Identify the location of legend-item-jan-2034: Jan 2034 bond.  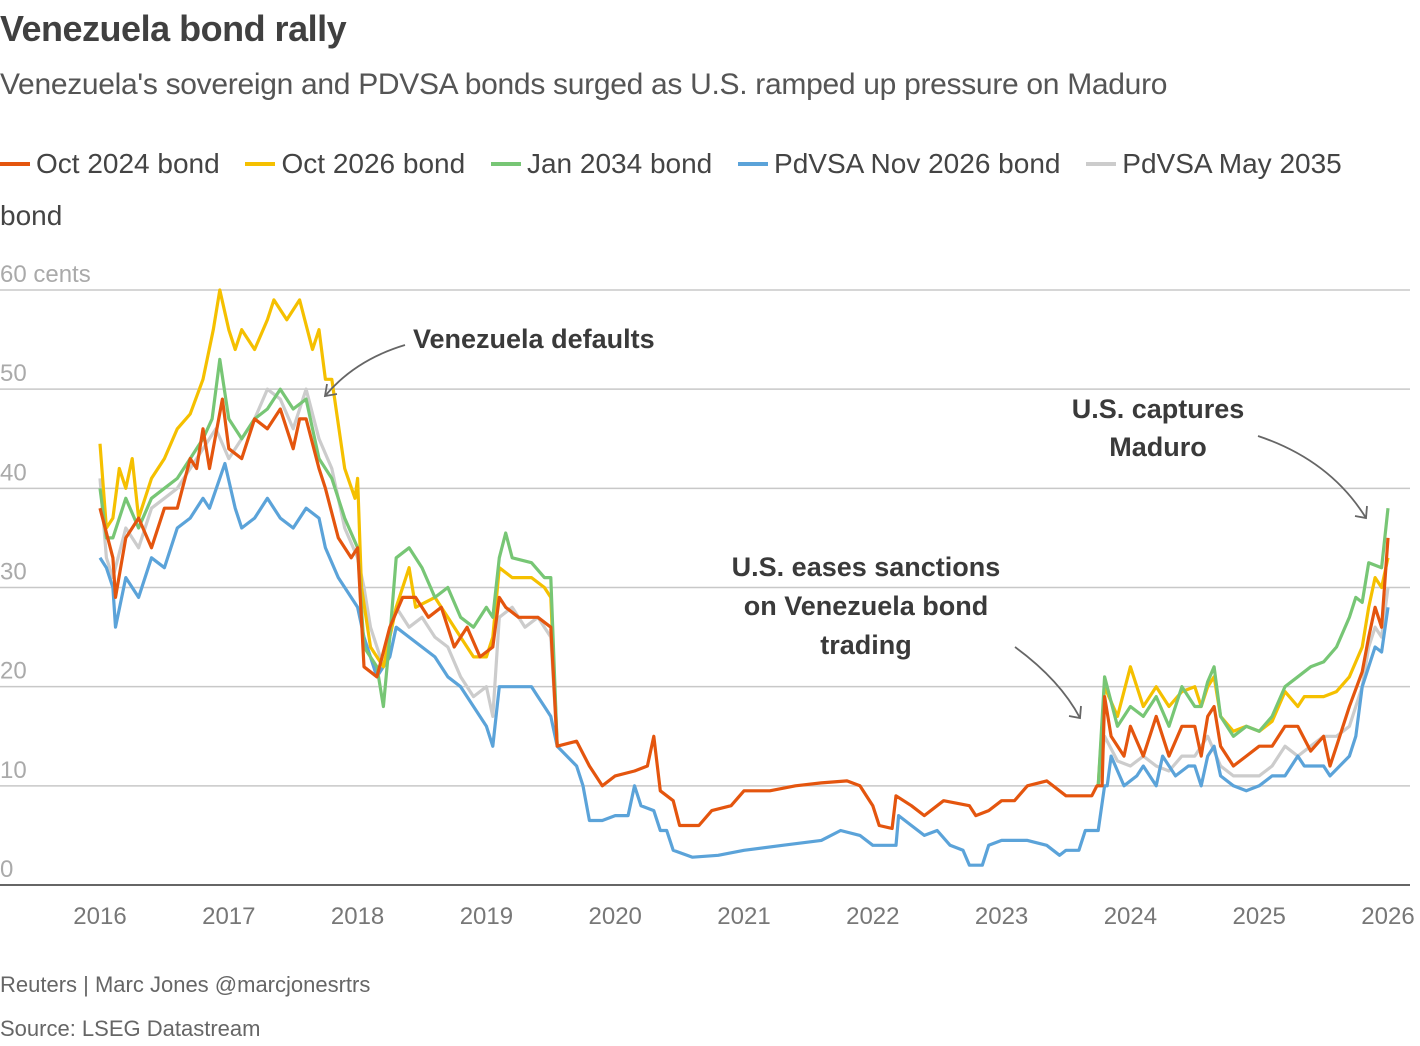
(601, 163).